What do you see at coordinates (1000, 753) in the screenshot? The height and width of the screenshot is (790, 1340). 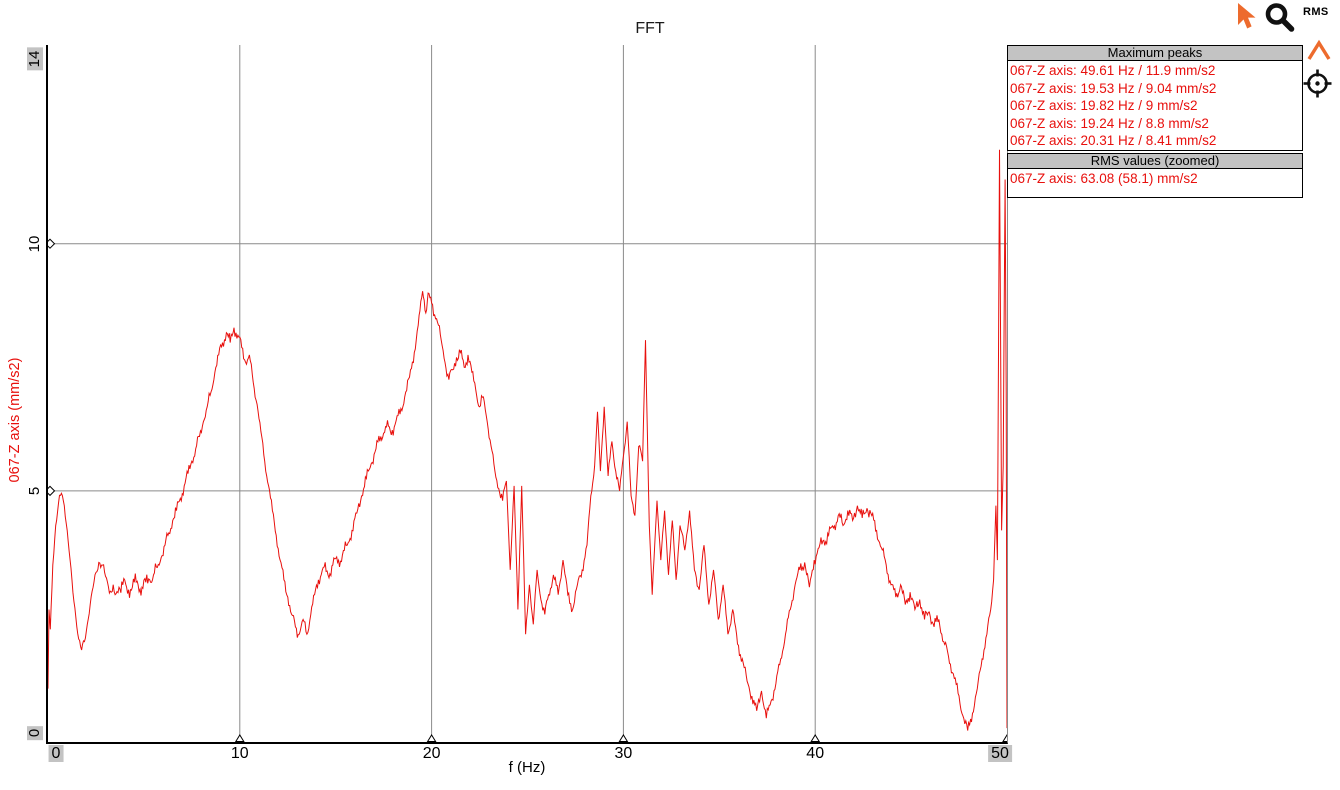 I see `x-tick-label: 50` at bounding box center [1000, 753].